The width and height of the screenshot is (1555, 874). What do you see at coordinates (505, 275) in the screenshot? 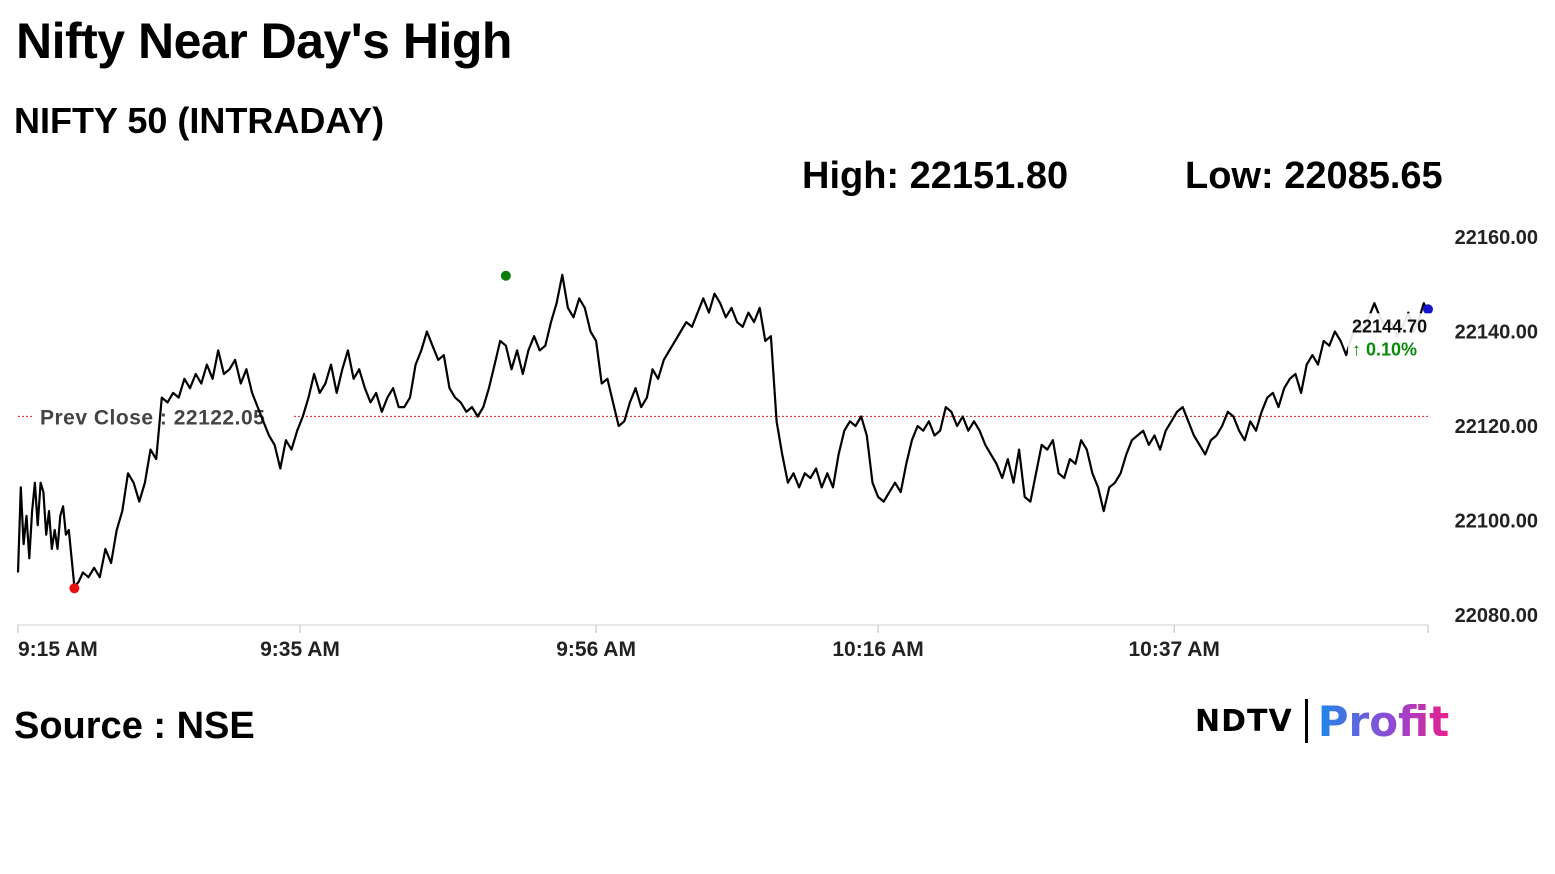
I see `day-high-marker` at bounding box center [505, 275].